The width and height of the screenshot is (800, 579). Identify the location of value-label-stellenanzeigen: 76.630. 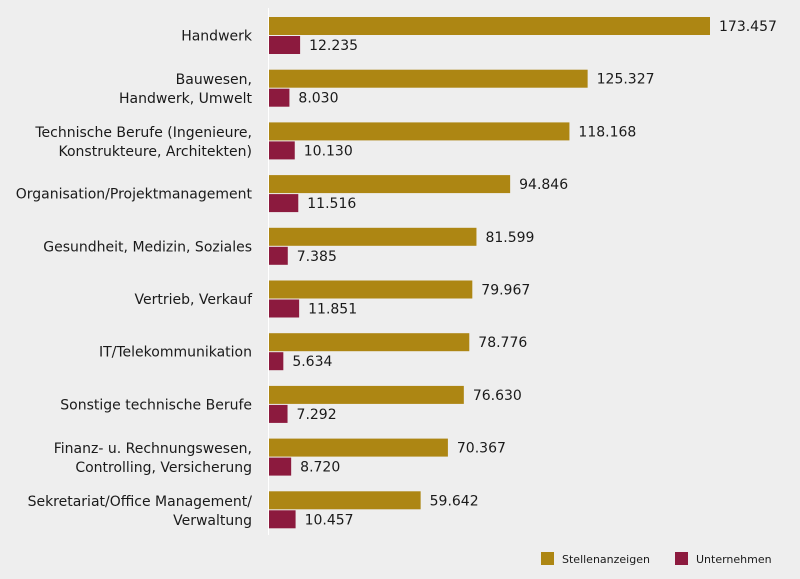
(497, 396).